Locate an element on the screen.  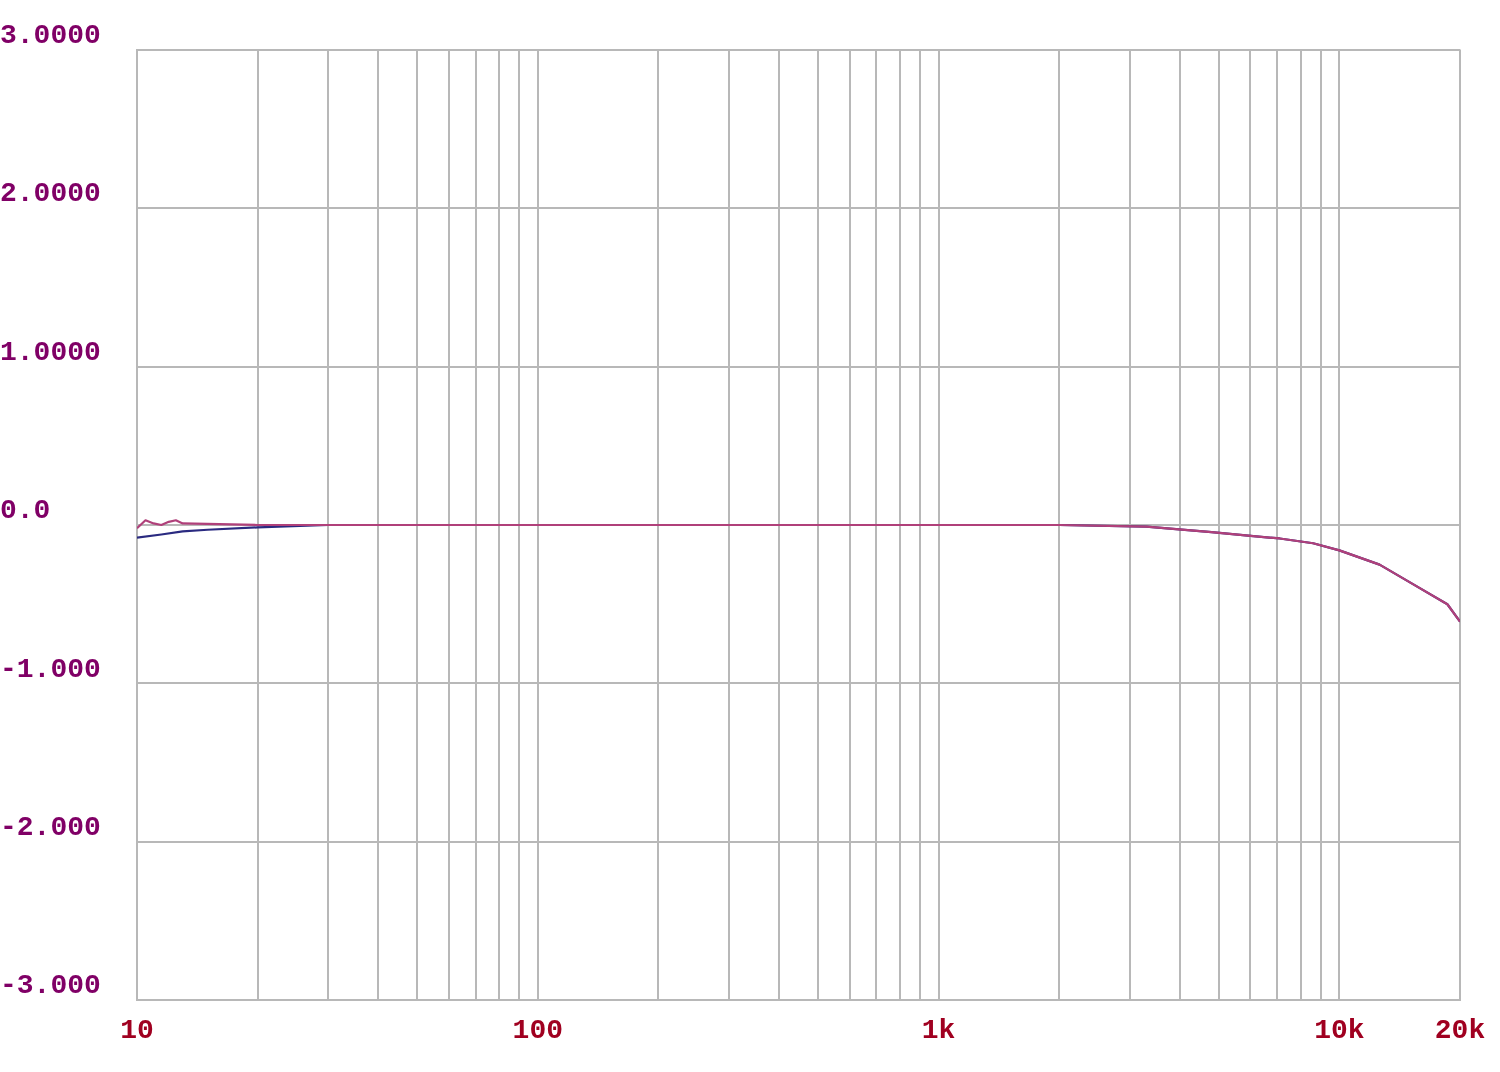
x-tick-label: 1k is located at coordinates (938, 1031).